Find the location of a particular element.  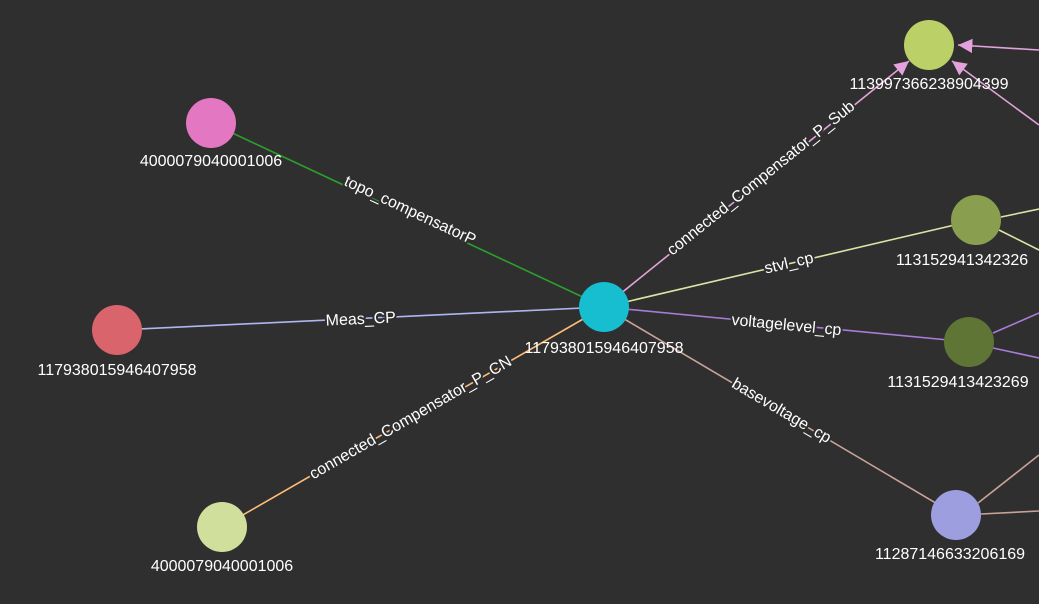

offscreen-edges is located at coordinates (995, 276).